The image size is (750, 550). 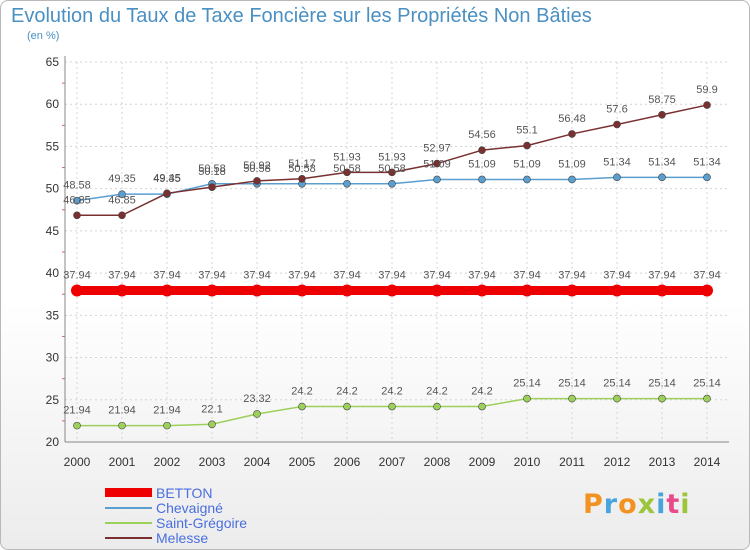 What do you see at coordinates (53, 400) in the screenshot?
I see `y-tick-label: 25` at bounding box center [53, 400].